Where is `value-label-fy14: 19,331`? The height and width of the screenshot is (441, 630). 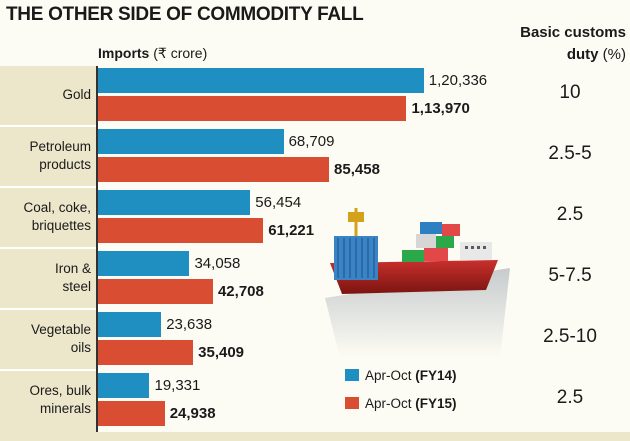 value-label-fy14: 19,331 is located at coordinates (177, 385).